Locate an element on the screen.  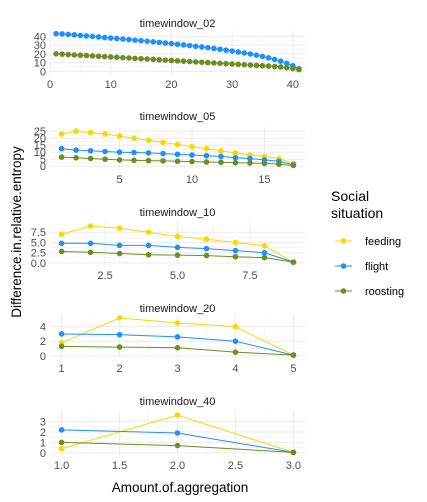
x-tick-label: 2.0 is located at coordinates (177, 466).